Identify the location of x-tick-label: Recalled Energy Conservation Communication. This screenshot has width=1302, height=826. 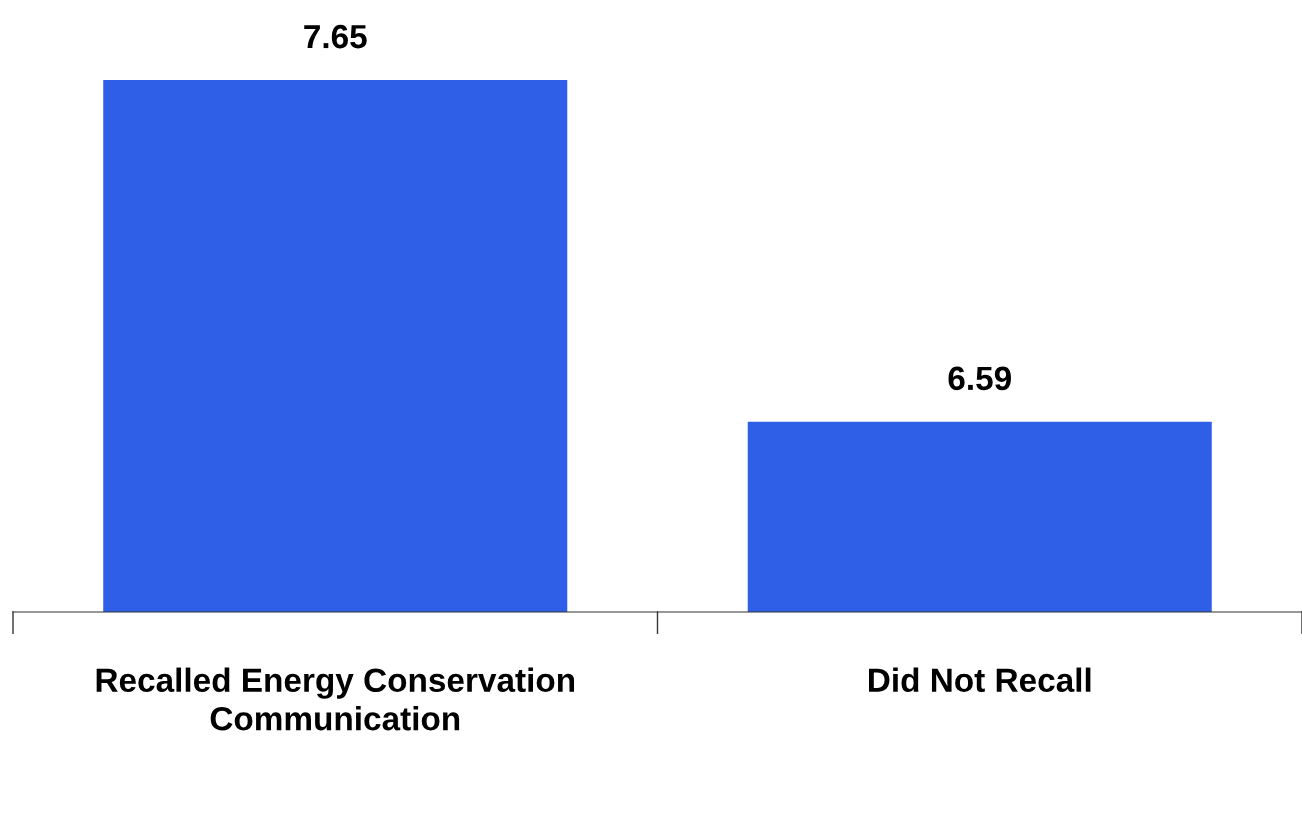
(335, 699).